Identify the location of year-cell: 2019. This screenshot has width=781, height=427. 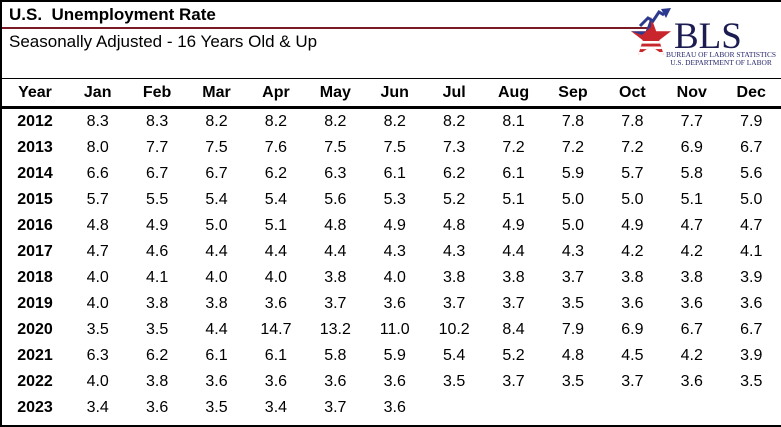
(35, 303).